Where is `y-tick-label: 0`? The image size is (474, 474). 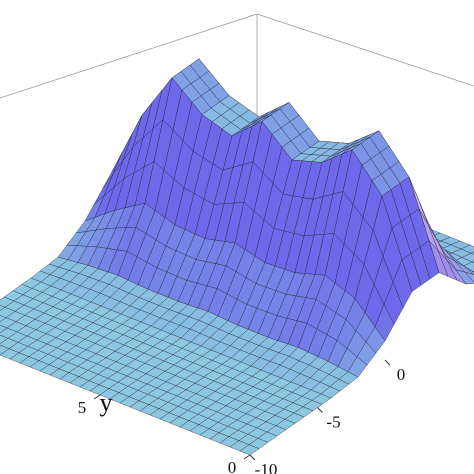
y-tick-label: 0 is located at coordinates (232, 466).